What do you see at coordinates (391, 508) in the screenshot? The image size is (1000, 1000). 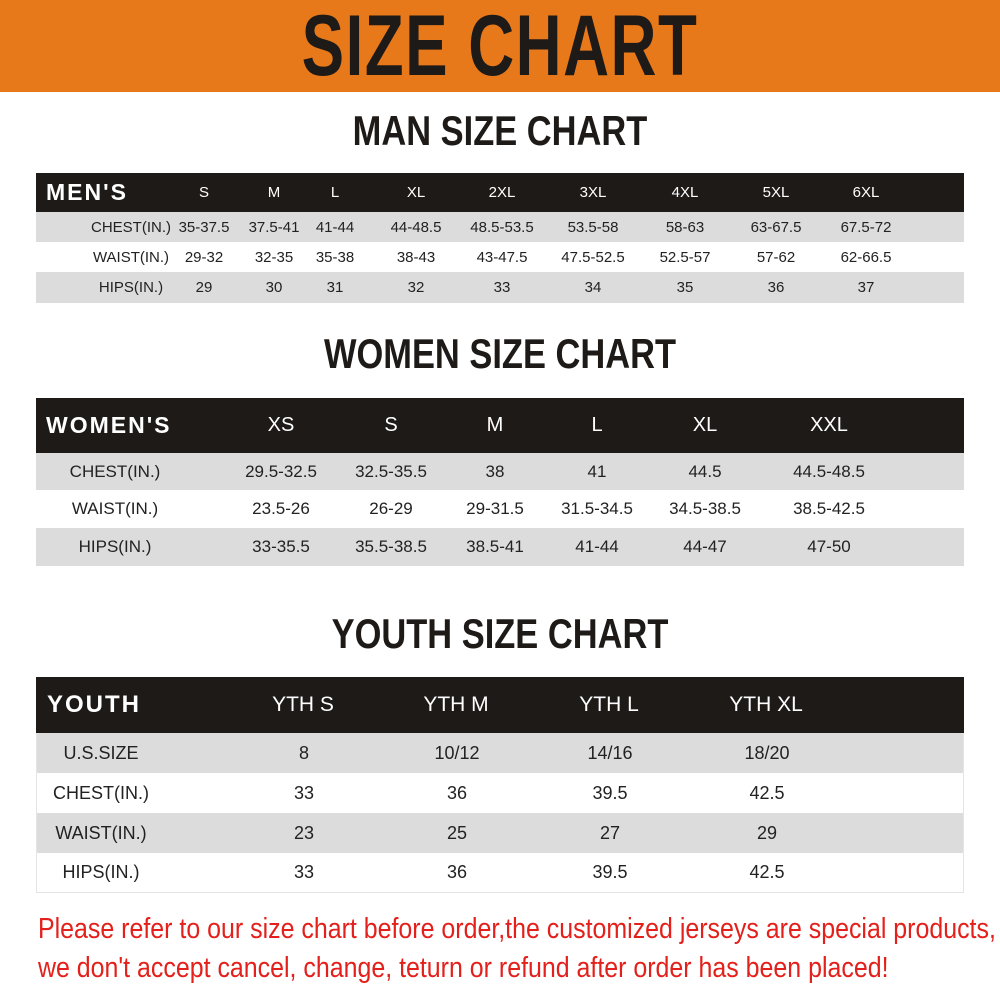 I see `table-cell: 26-29` at bounding box center [391, 508].